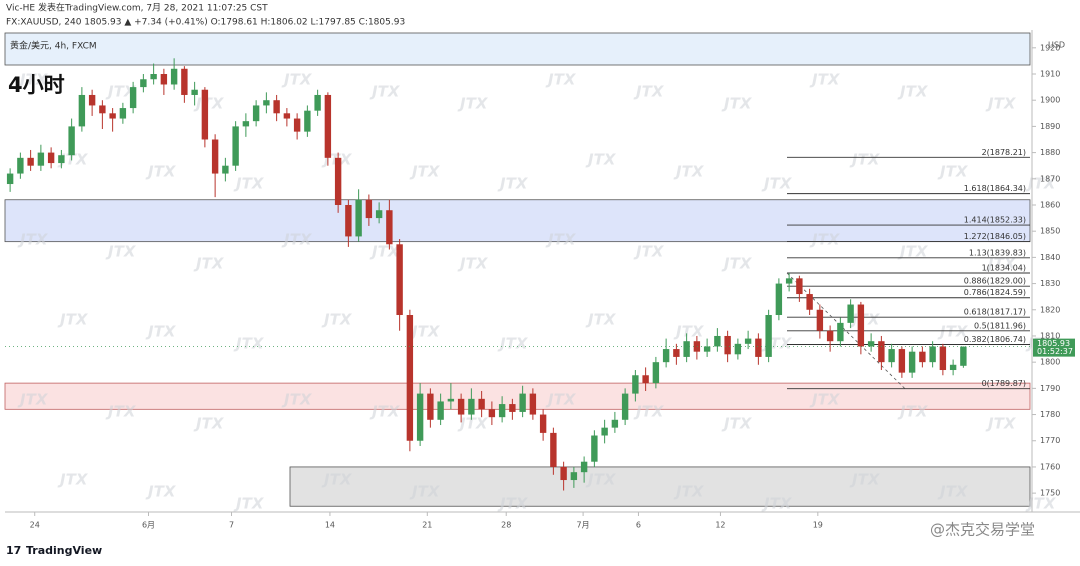 The image size is (1080, 566). I want to click on last-price: 1805.93, so click(1053, 343).